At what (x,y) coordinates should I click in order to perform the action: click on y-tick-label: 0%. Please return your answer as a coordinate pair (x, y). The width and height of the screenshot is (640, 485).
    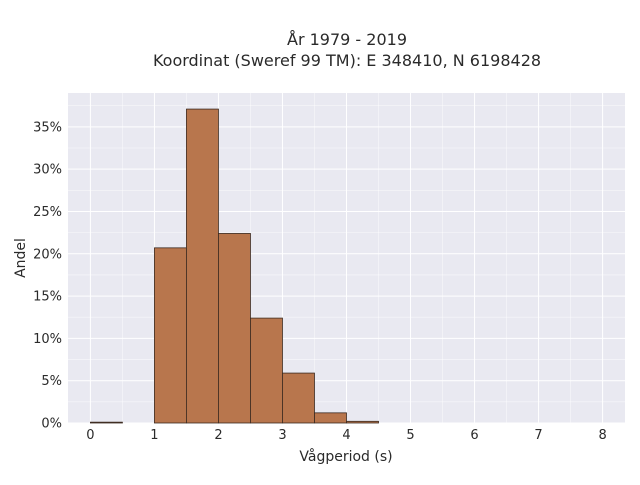
    Looking at the image, I should click on (51, 424).